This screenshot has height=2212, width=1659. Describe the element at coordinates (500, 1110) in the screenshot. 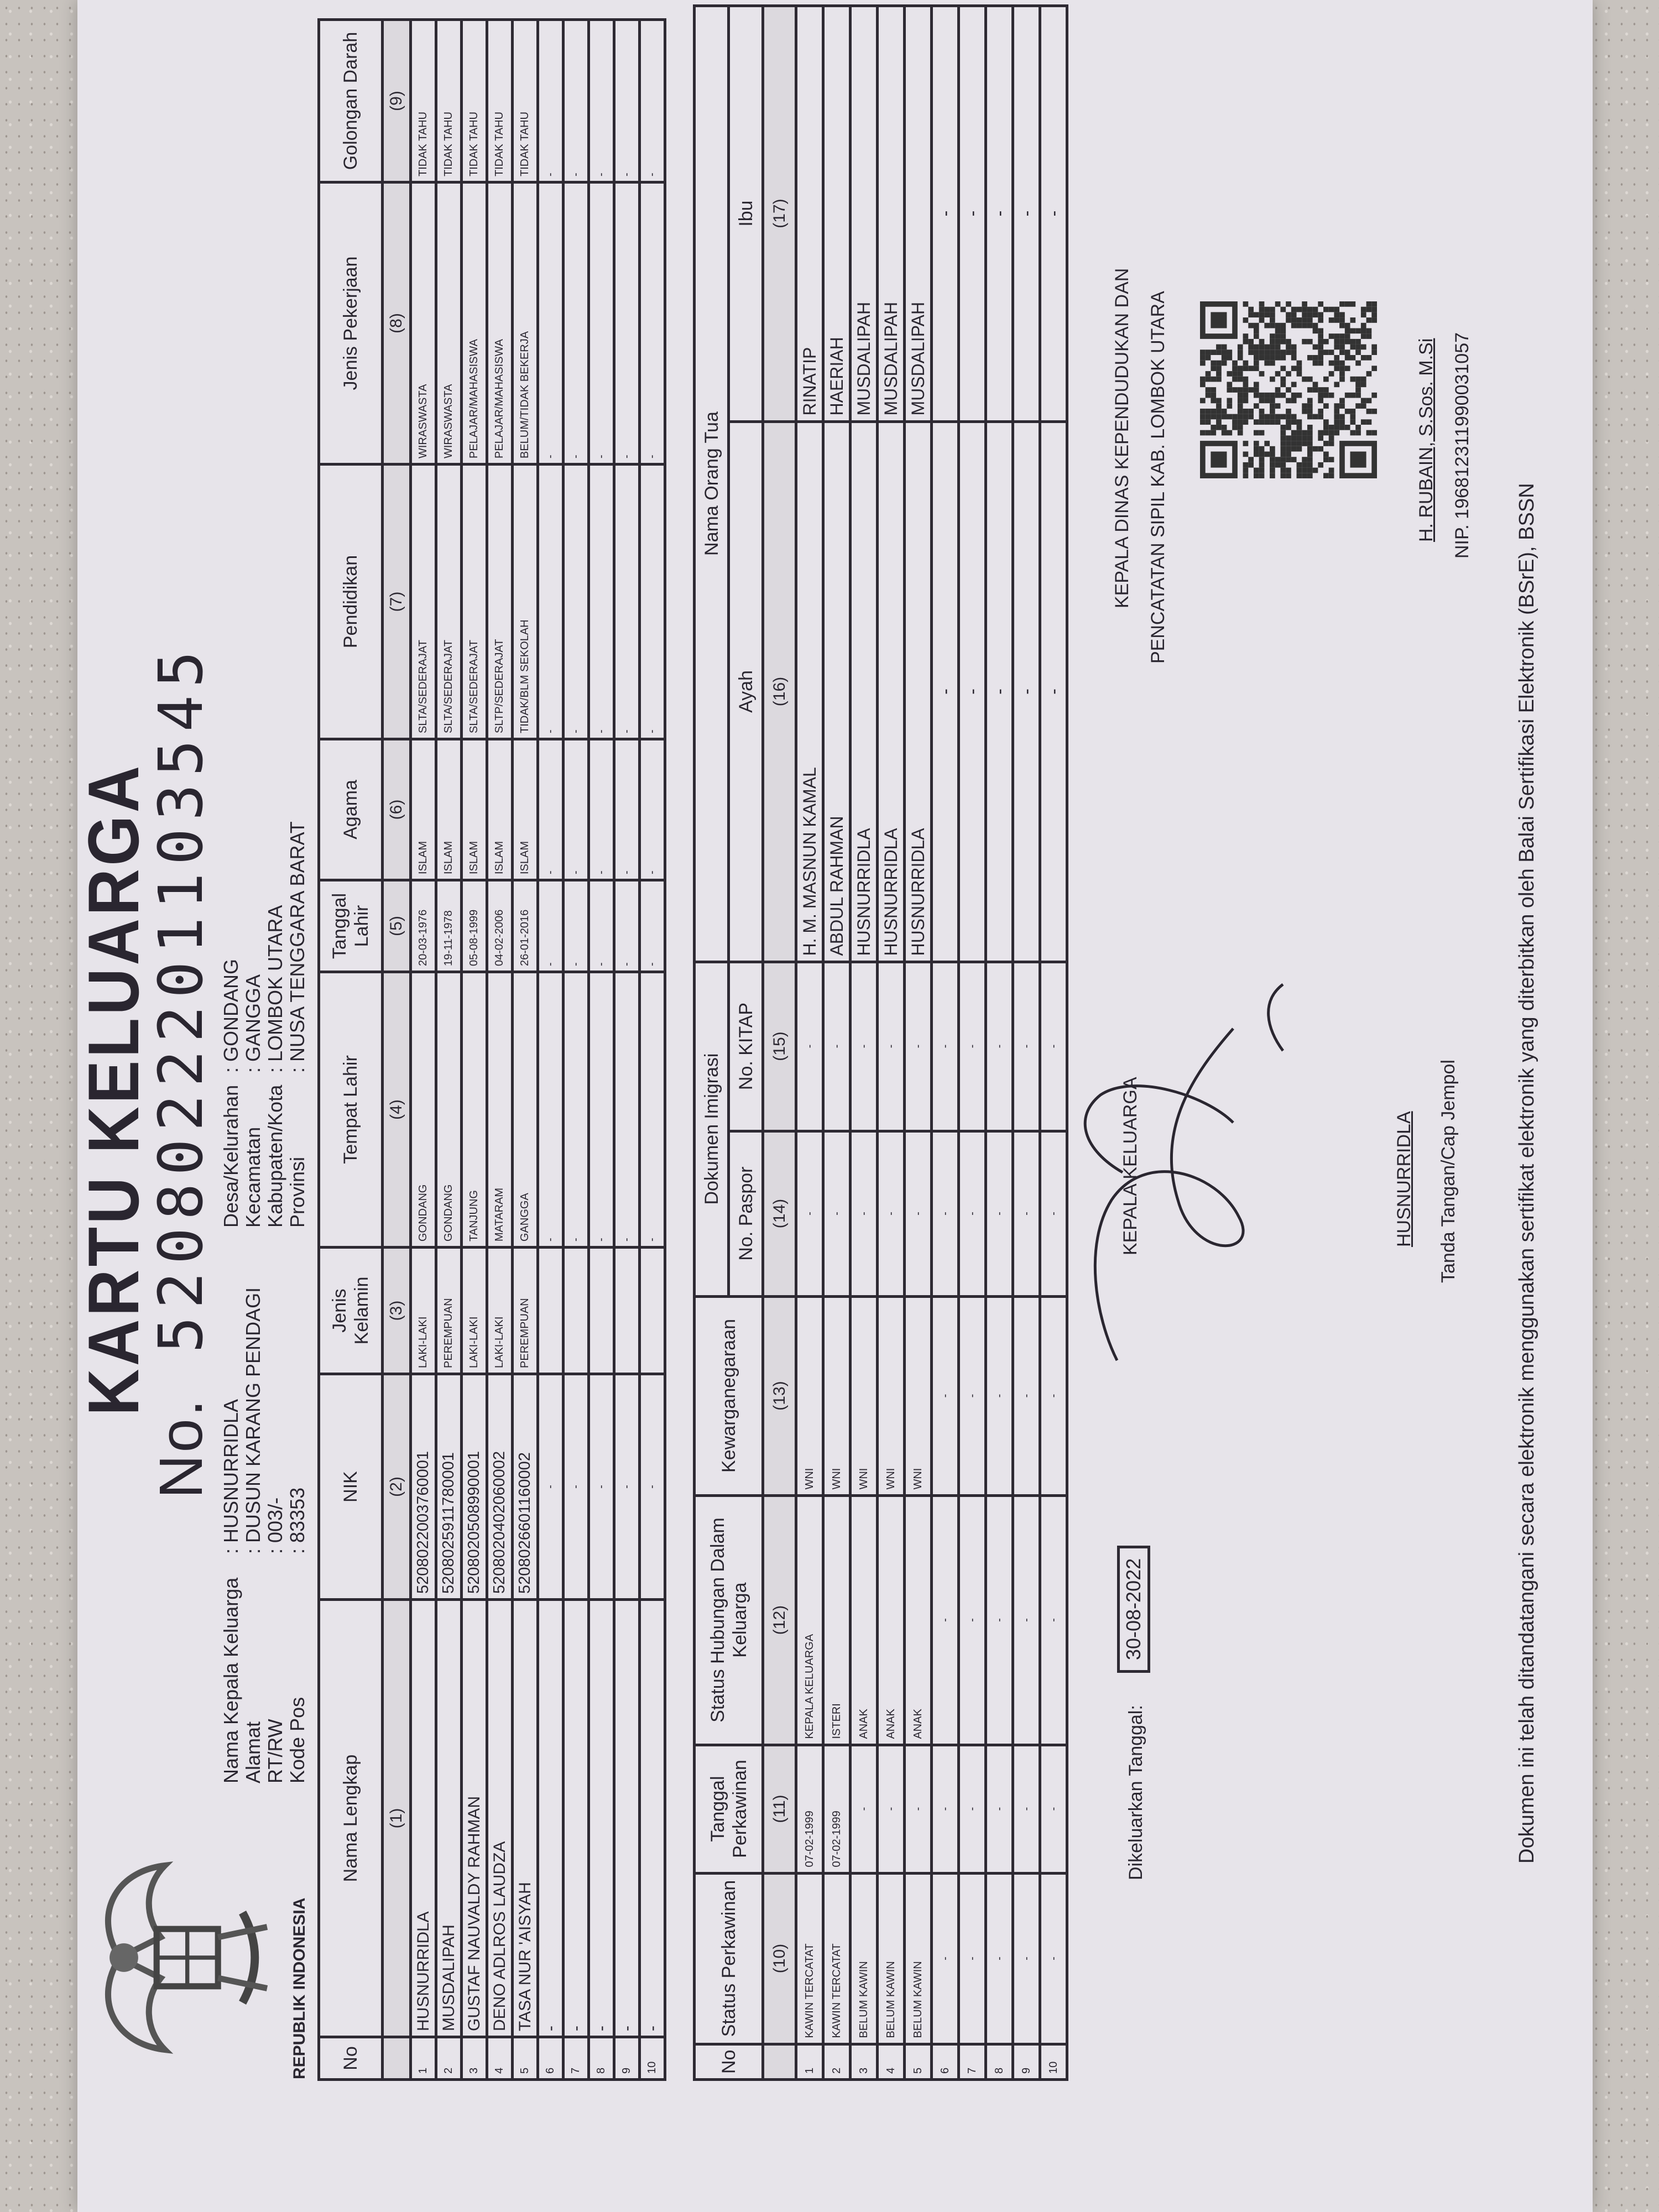

I see `cell-tempat-lahir: MATARAM` at that location.